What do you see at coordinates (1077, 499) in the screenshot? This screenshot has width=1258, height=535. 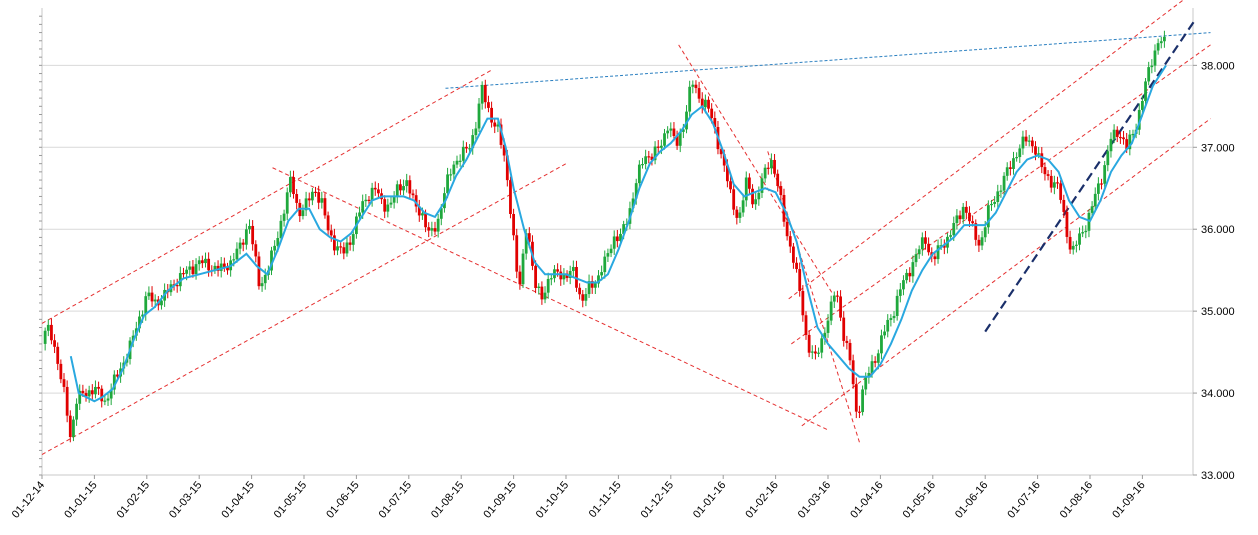 I see `x-tick-label-20: 01-08-16` at bounding box center [1077, 499].